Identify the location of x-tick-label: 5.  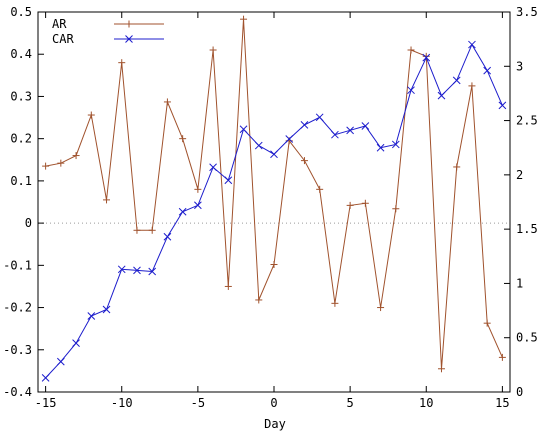
(350, 403).